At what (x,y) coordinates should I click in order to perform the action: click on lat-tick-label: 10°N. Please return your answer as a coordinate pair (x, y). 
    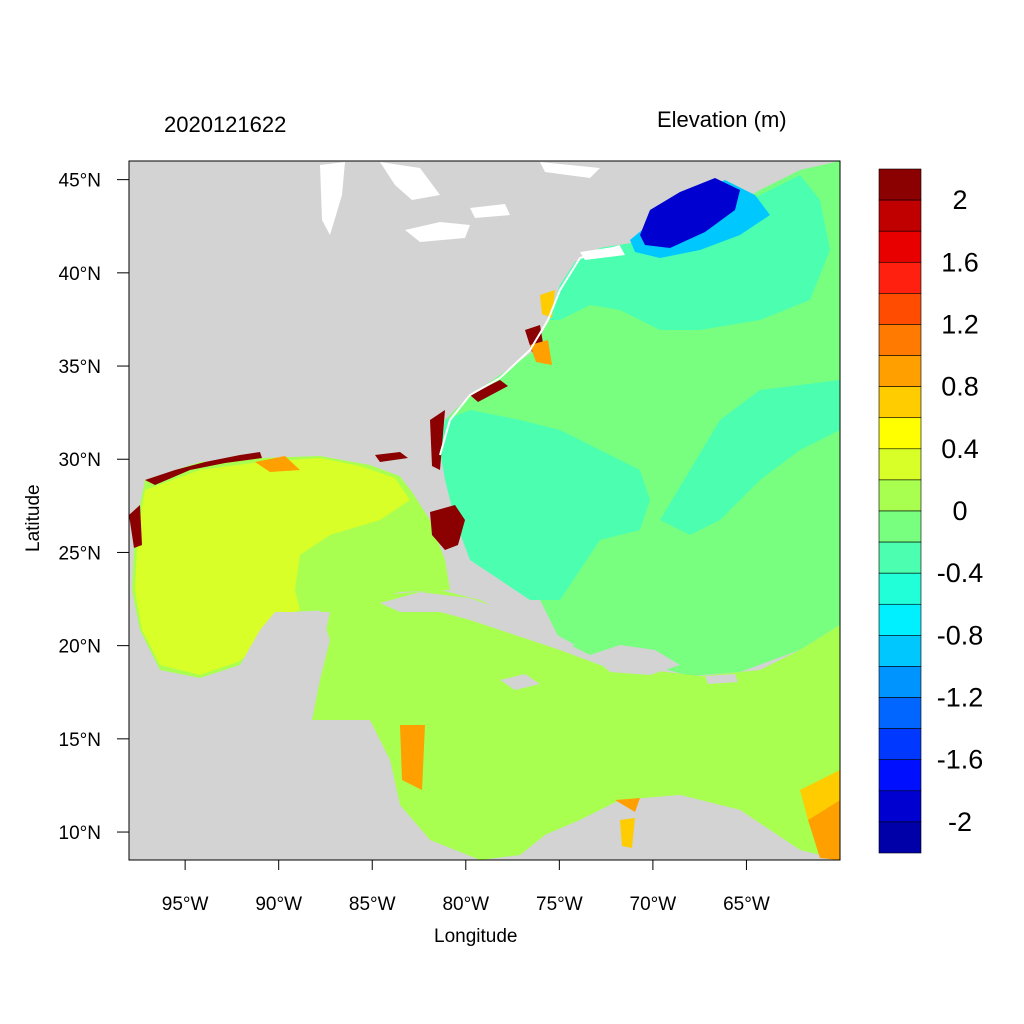
    Looking at the image, I should click on (80, 833).